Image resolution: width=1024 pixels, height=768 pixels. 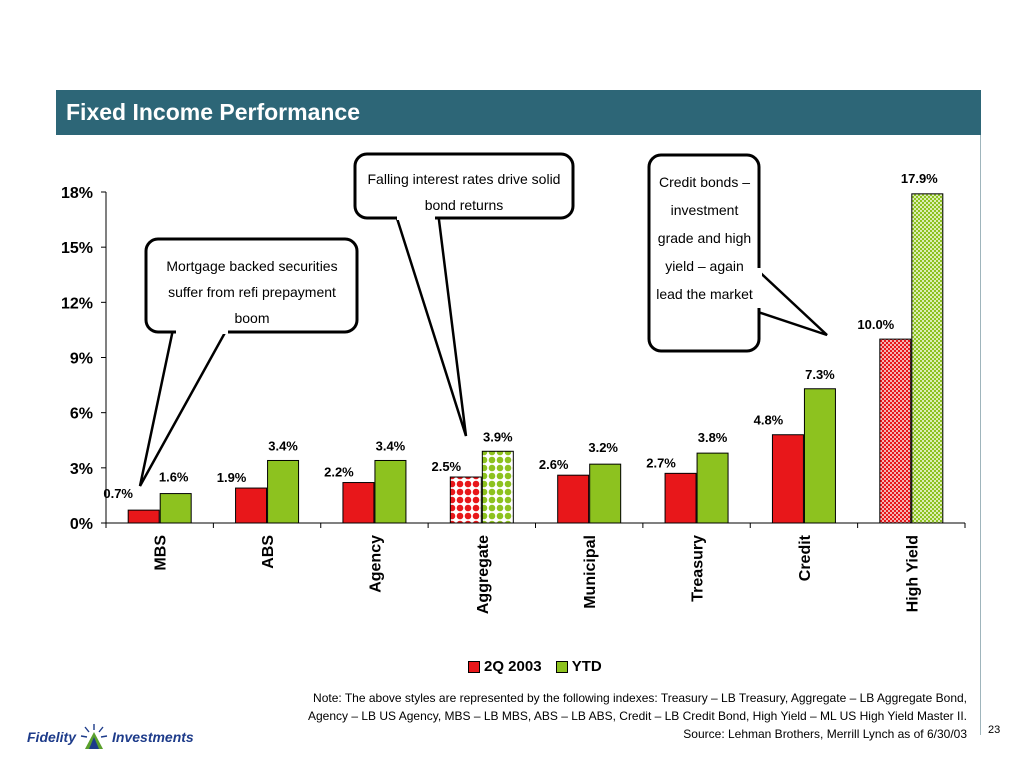 I want to click on callout-falling-rates, so click(x=464, y=294).